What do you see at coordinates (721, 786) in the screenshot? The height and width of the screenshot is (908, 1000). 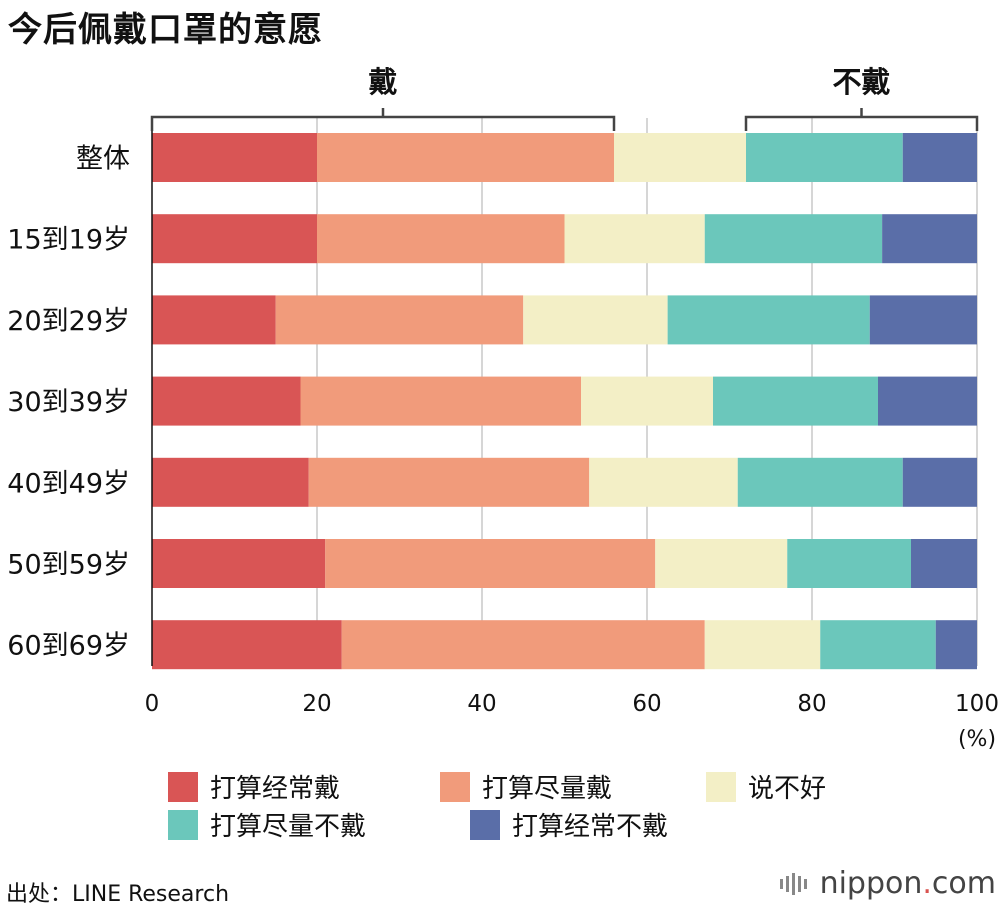 I see `legend-swatch-unsure` at bounding box center [721, 786].